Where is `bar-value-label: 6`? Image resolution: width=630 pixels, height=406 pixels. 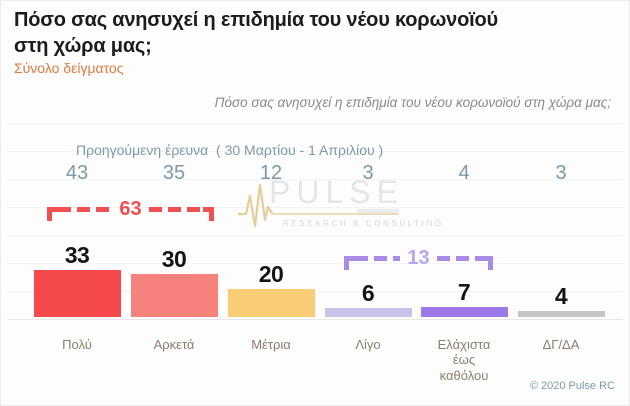
bar-value-label: 6 is located at coordinates (368, 293).